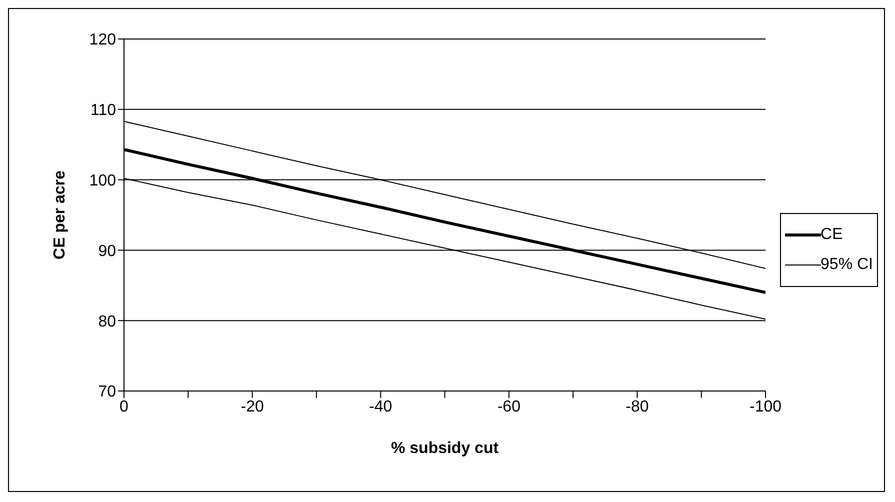 This screenshot has width=895, height=502. What do you see at coordinates (102, 40) in the screenshot?
I see `y-tick-label: 120` at bounding box center [102, 40].